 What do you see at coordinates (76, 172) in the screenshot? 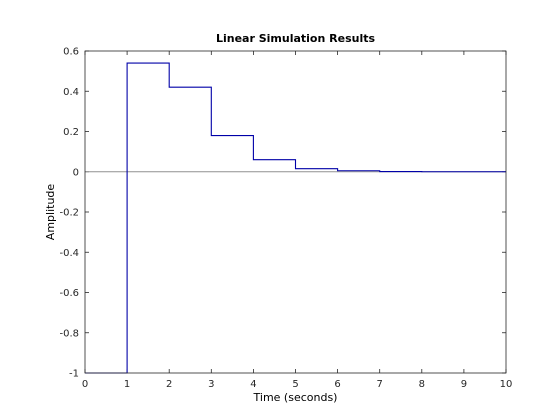
I see `y-tick-label: 0` at bounding box center [76, 172].